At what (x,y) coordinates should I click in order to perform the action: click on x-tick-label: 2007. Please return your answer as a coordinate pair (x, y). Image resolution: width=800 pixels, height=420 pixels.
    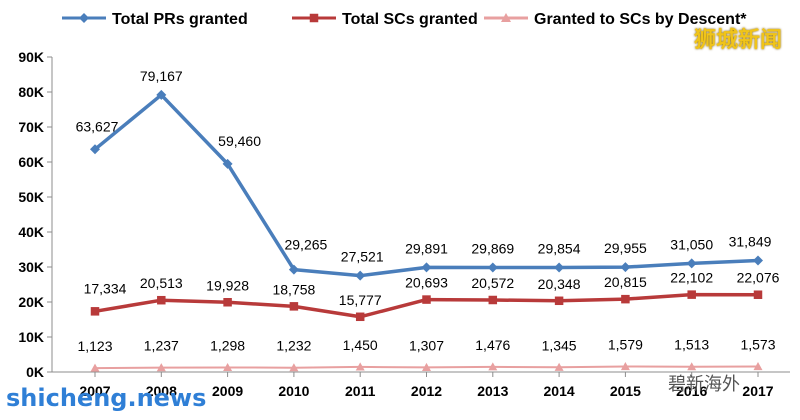
    Looking at the image, I should click on (94, 391).